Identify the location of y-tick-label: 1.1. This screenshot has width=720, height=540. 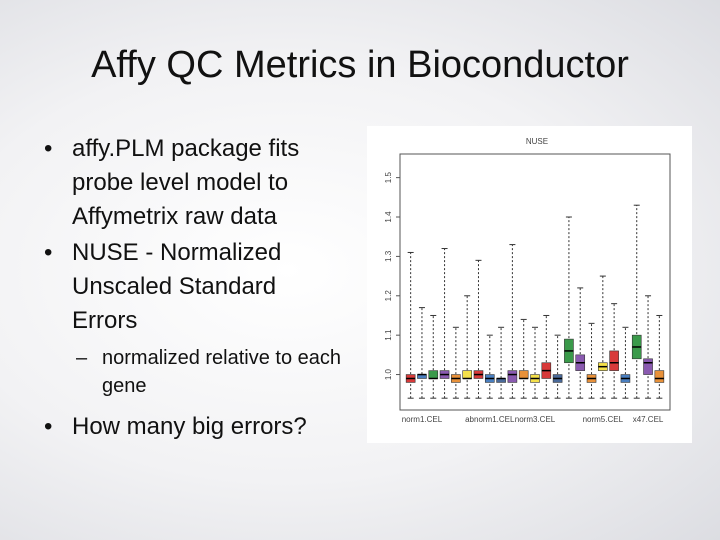
(388, 335).